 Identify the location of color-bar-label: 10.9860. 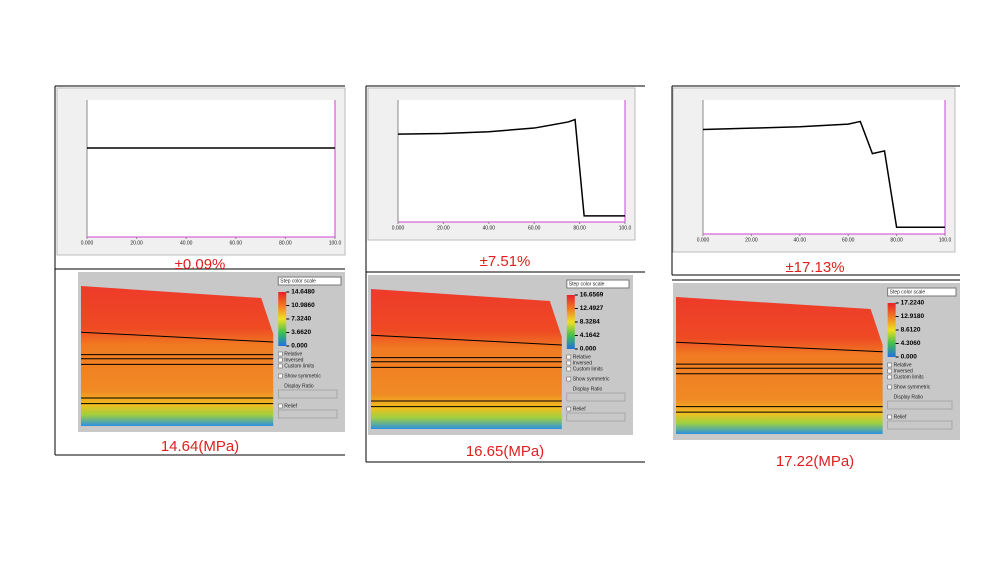
(303, 305).